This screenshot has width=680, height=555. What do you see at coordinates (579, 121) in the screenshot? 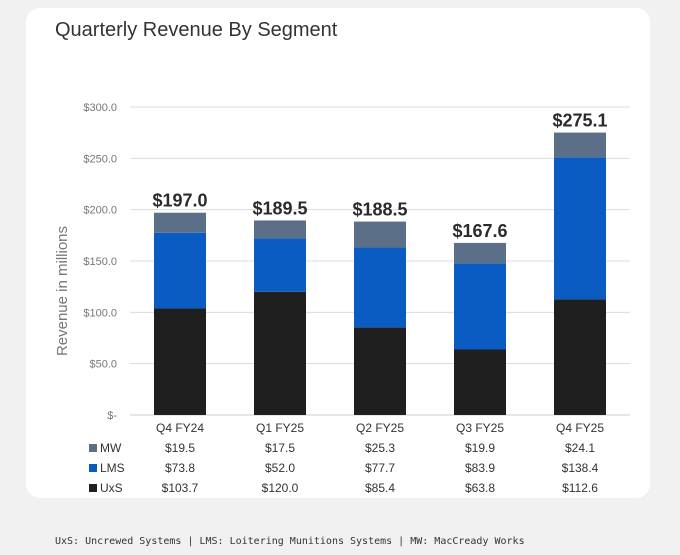
I see `total-label: $275.1` at bounding box center [579, 121].